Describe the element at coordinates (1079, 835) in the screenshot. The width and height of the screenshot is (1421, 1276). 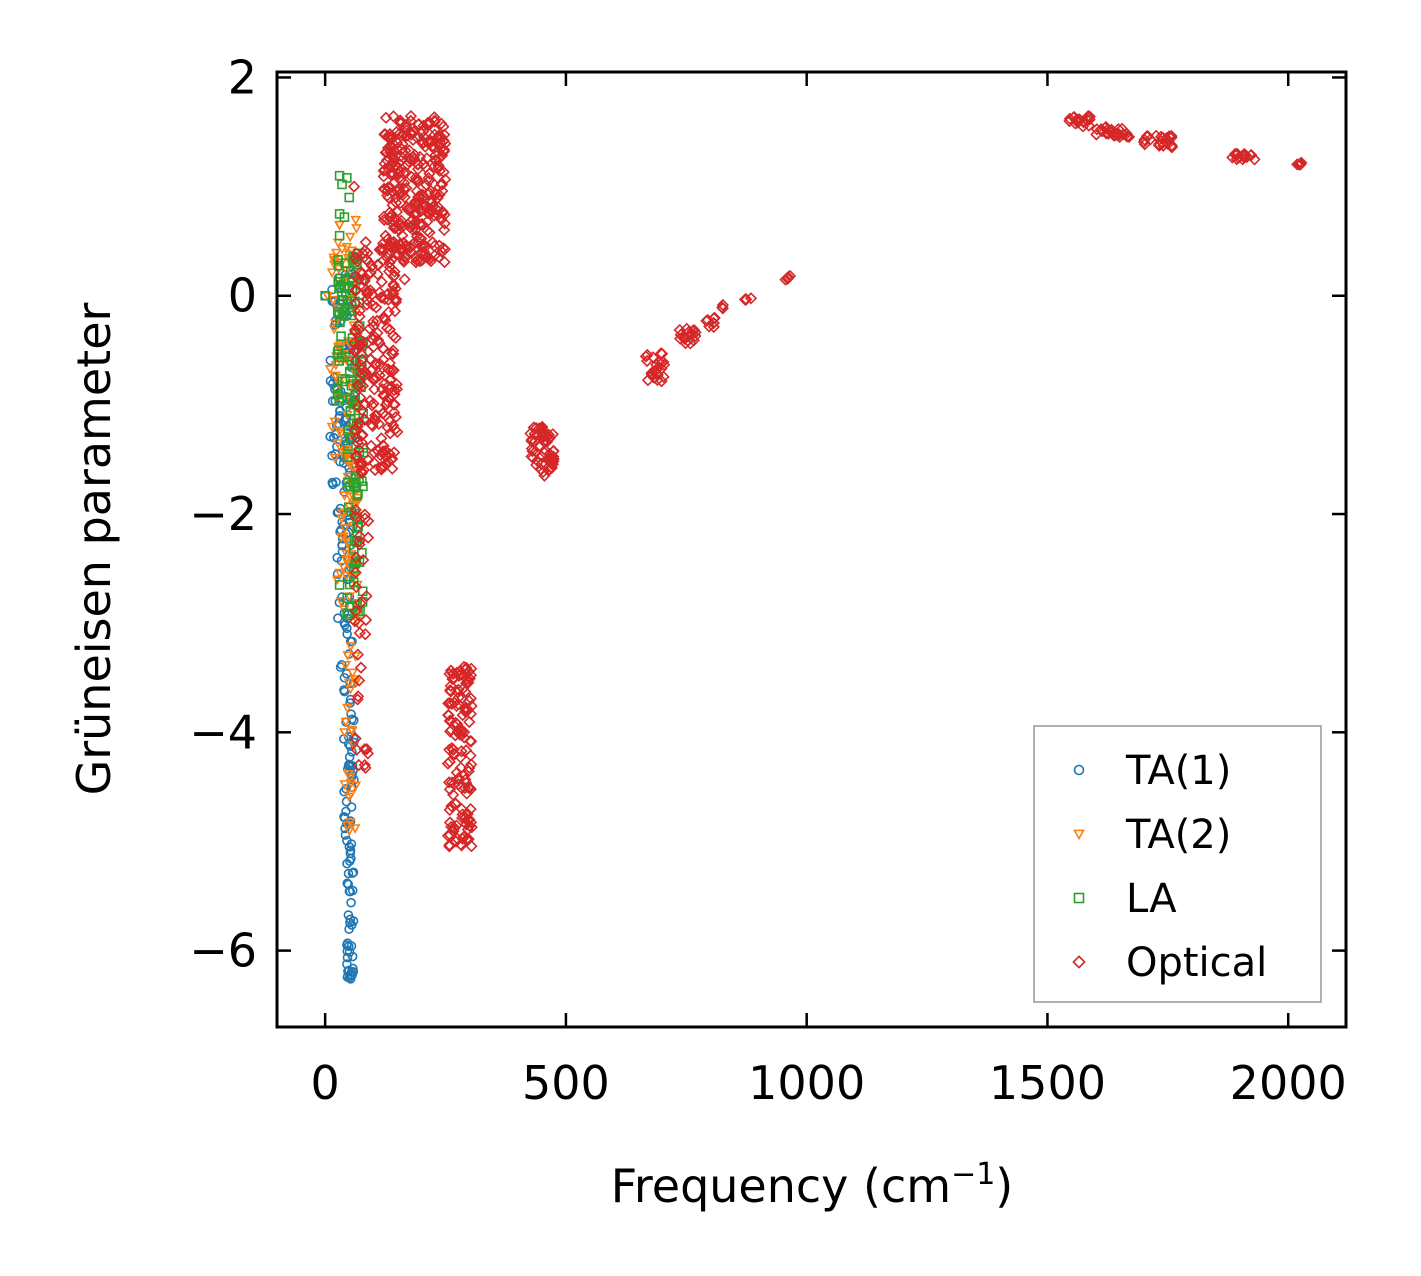
I see `legend-marker` at that location.